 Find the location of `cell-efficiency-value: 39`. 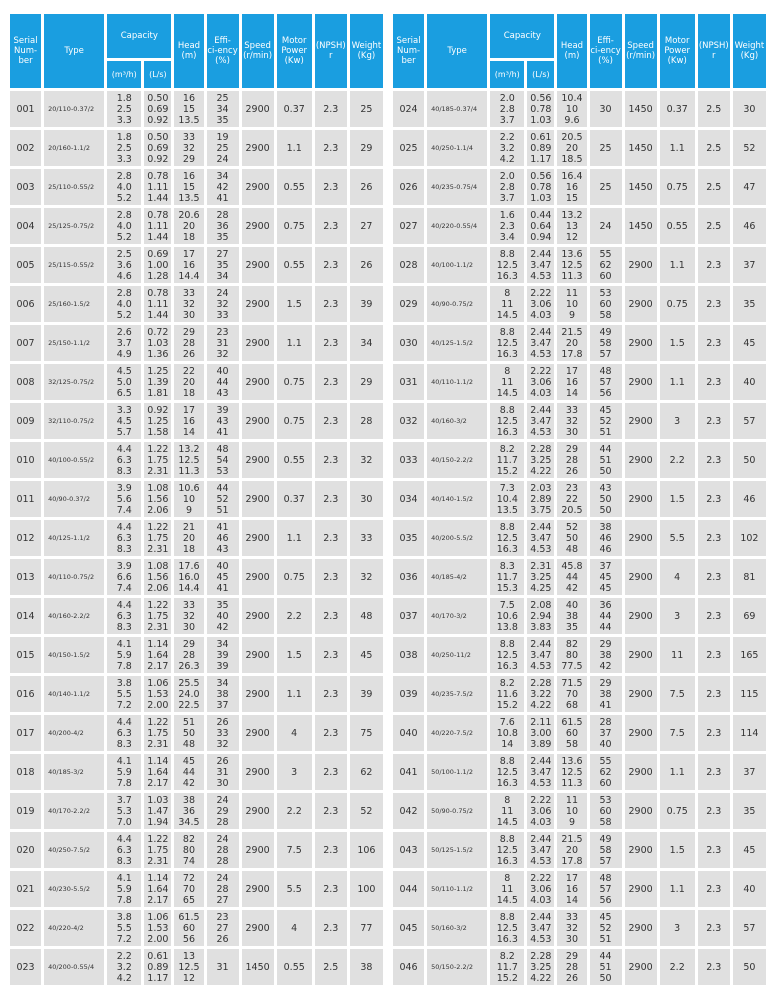

cell-efficiency-value: 39 is located at coordinates (222, 655).